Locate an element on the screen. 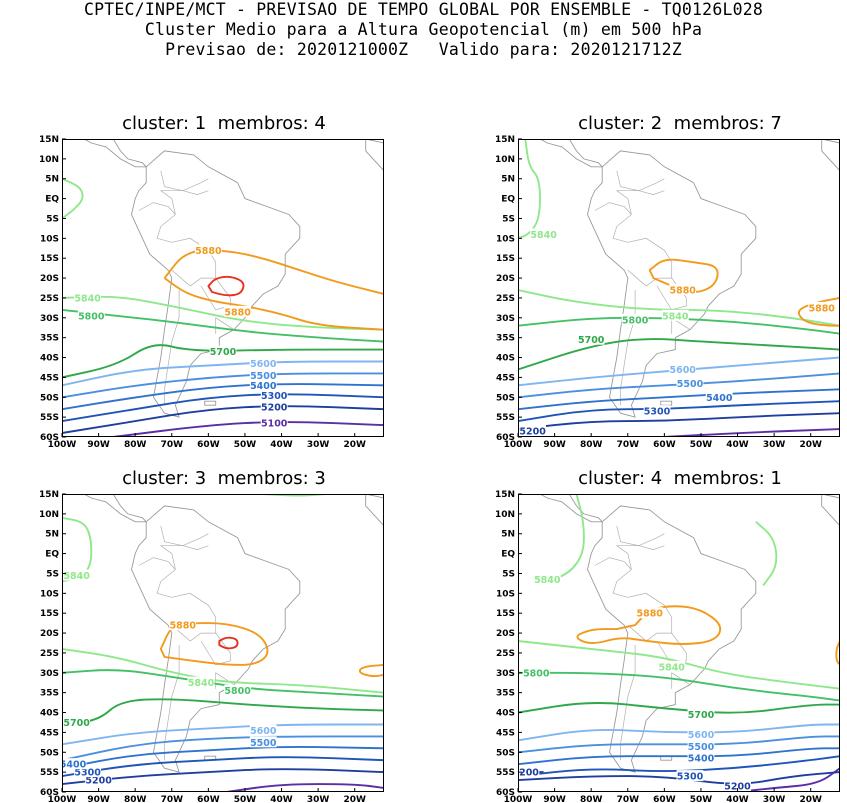 Image resolution: width=847 pixels, height=803 pixels. y-tick-label: 25S is located at coordinates (505, 654).